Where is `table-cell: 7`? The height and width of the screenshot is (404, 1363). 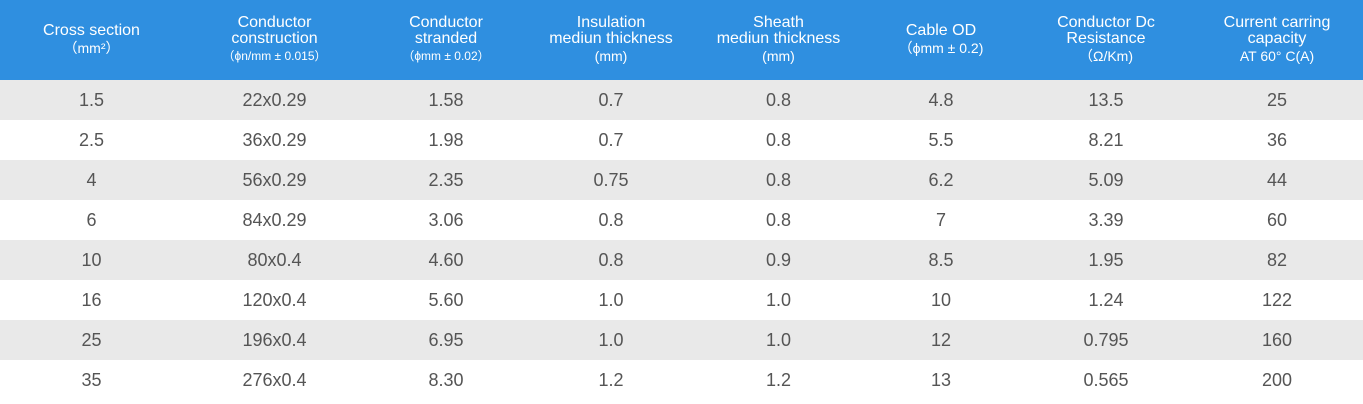
table-cell: 7 is located at coordinates (940, 219).